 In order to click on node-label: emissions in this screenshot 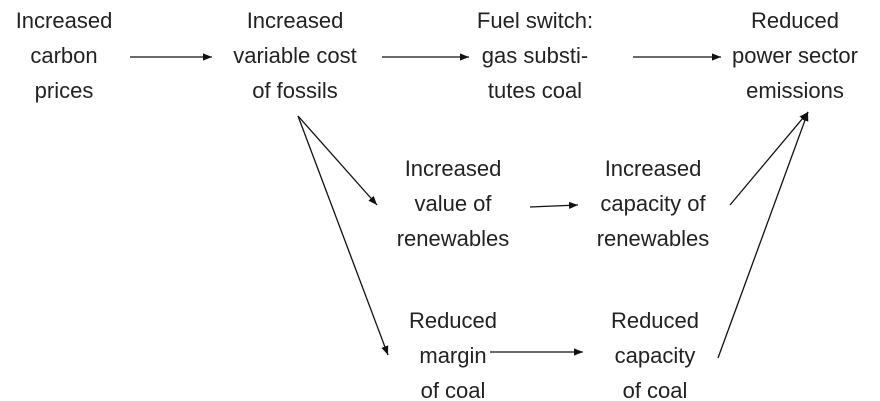, I will do `click(795, 90)`.